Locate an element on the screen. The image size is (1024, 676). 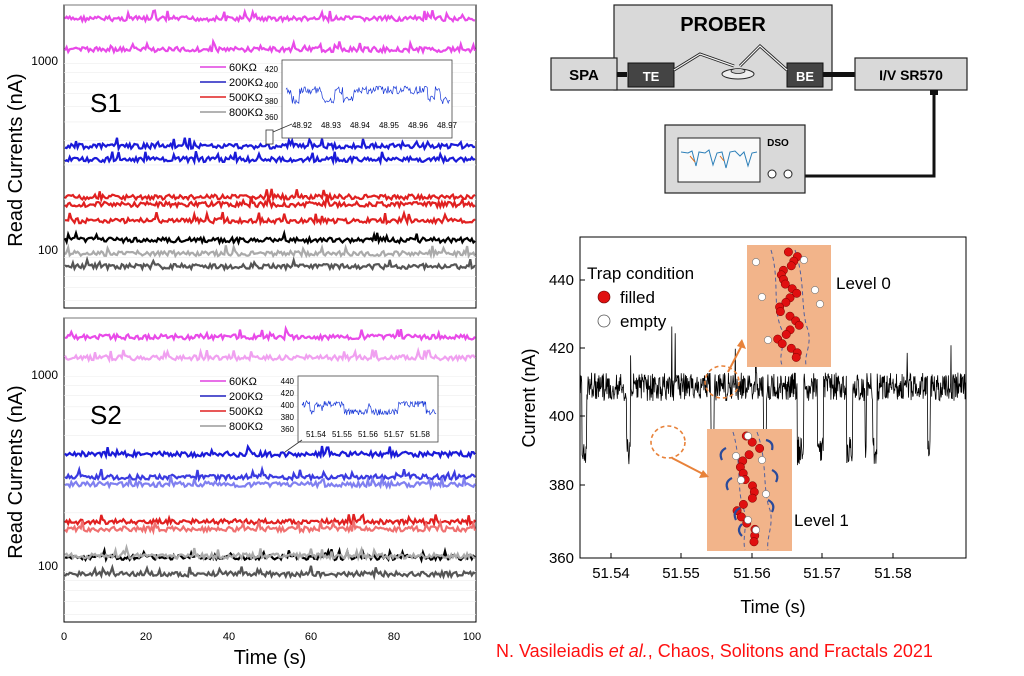
level1-arrowhead is located at coordinates (704, 474).